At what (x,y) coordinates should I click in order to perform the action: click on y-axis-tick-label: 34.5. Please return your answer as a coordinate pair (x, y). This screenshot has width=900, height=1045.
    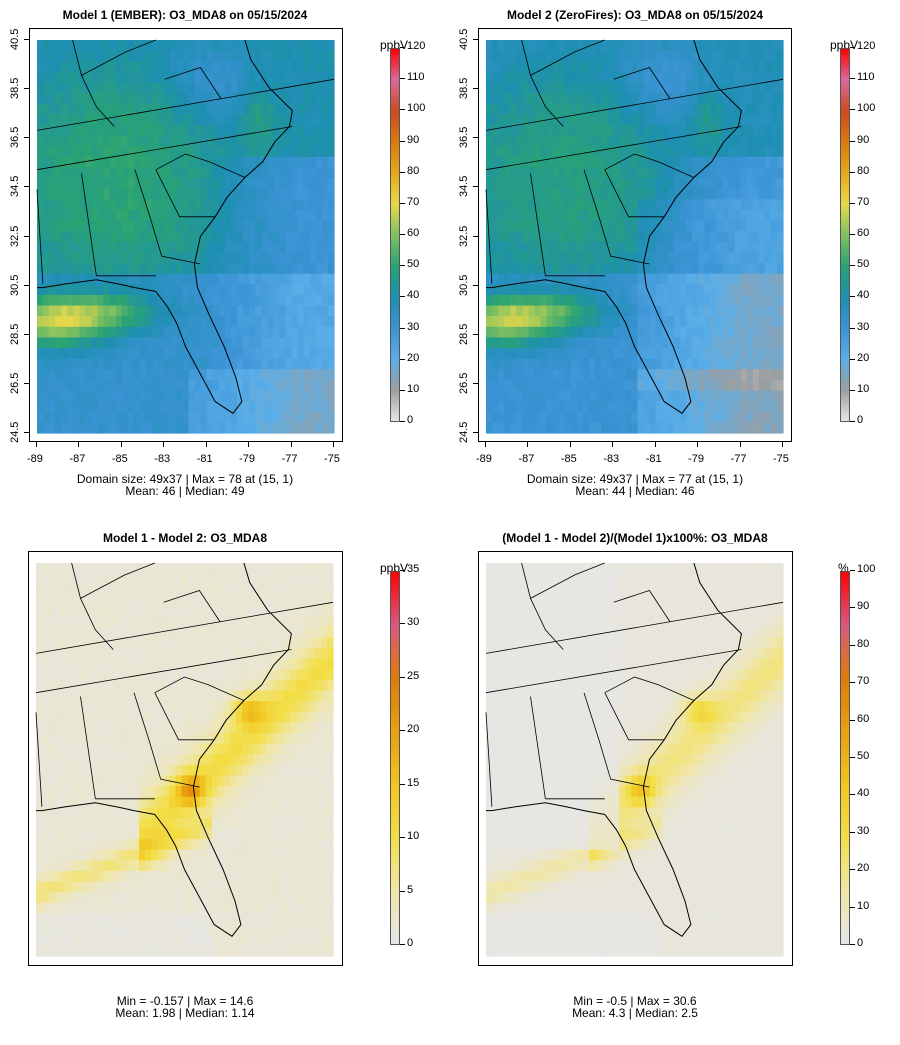
    Looking at the image, I should click on (15, 186).